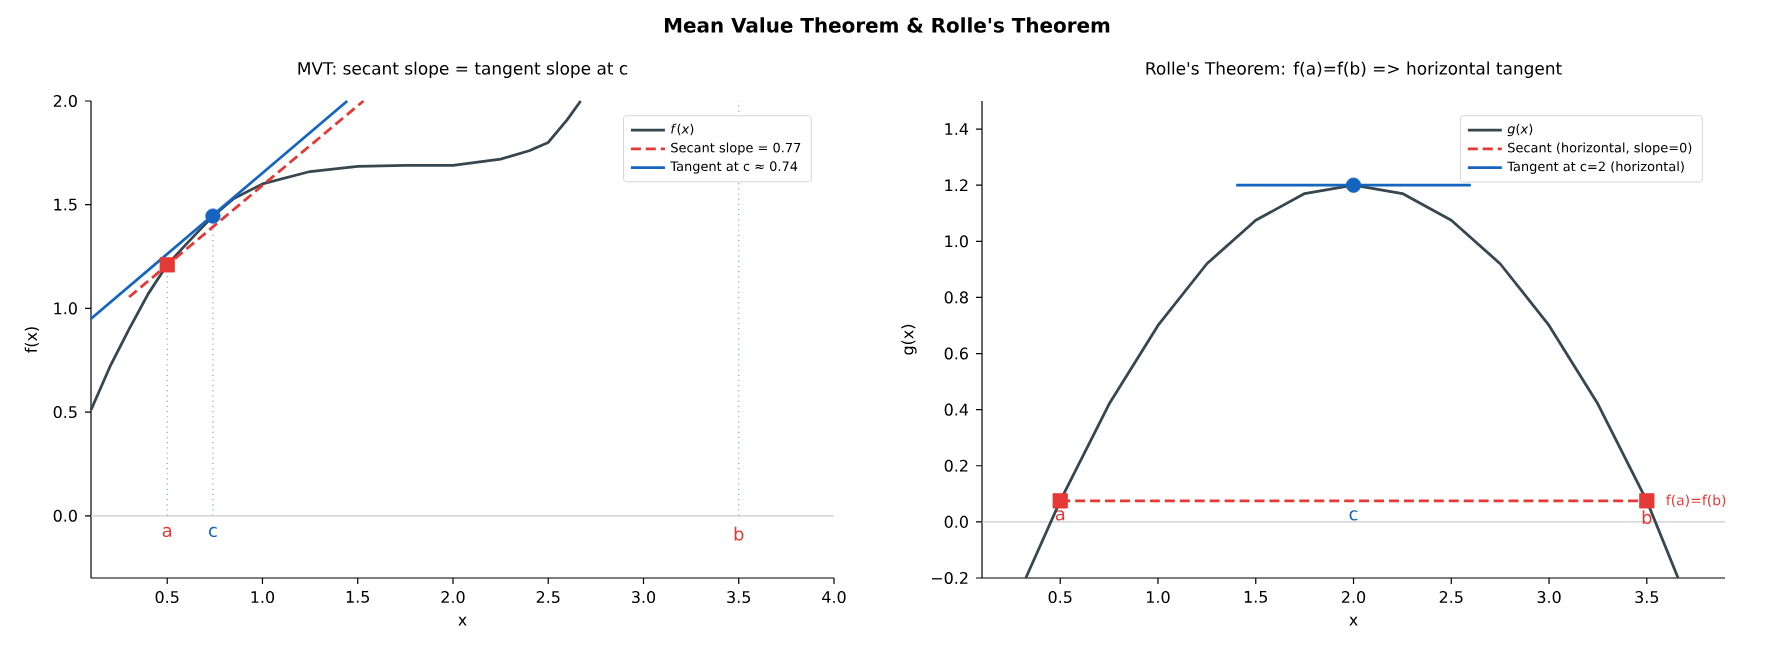 This screenshot has height=667, width=1774. Describe the element at coordinates (1595, 167) in the screenshot. I see `legend-label: Tangent at c=2 (horizontal)` at that location.